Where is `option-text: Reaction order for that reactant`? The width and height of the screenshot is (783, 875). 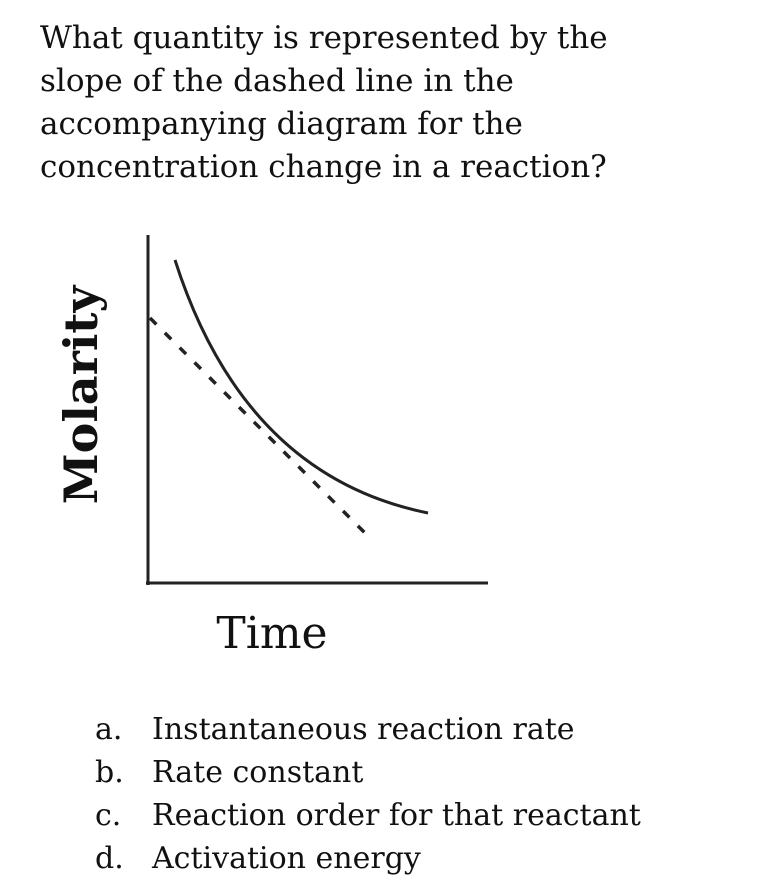 option-text: Reaction order for that reactant is located at coordinates (396, 815).